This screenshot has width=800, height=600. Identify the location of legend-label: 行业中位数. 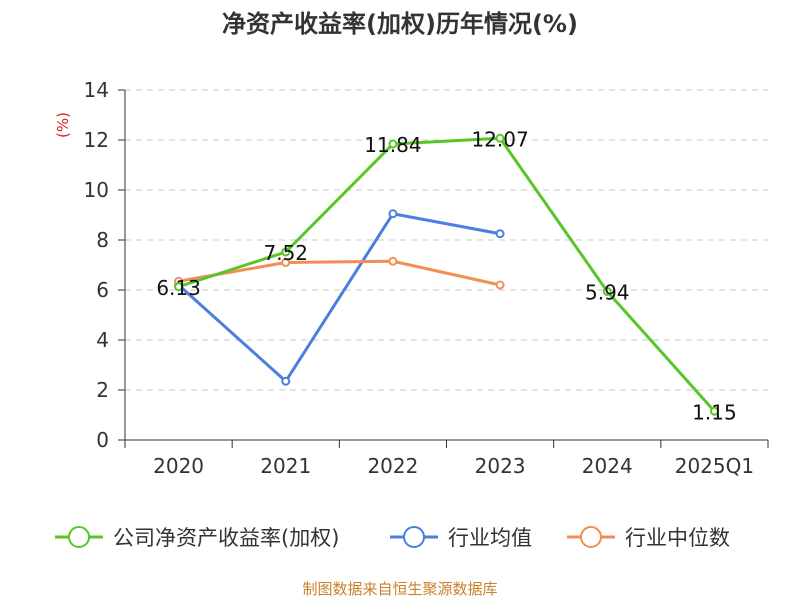
(677, 538).